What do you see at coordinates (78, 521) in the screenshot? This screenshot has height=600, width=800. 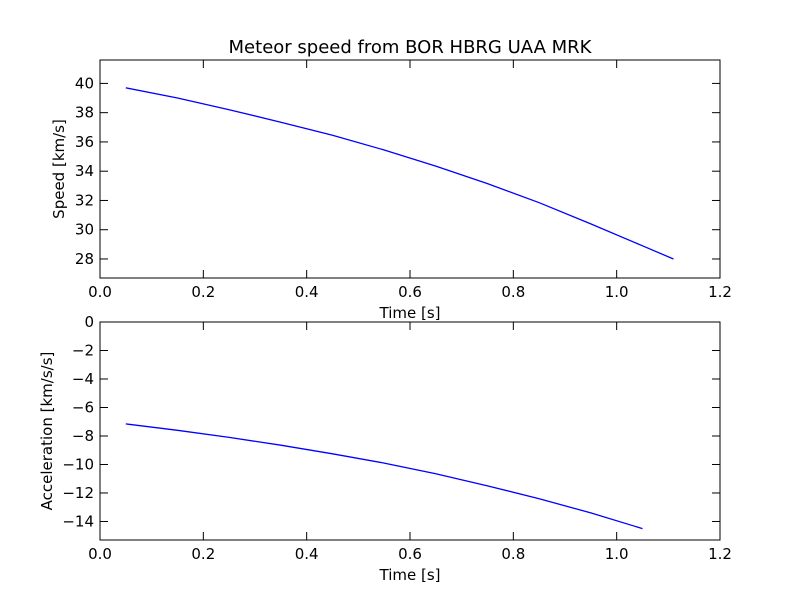 I see `y-tick-label: −14` at bounding box center [78, 521].